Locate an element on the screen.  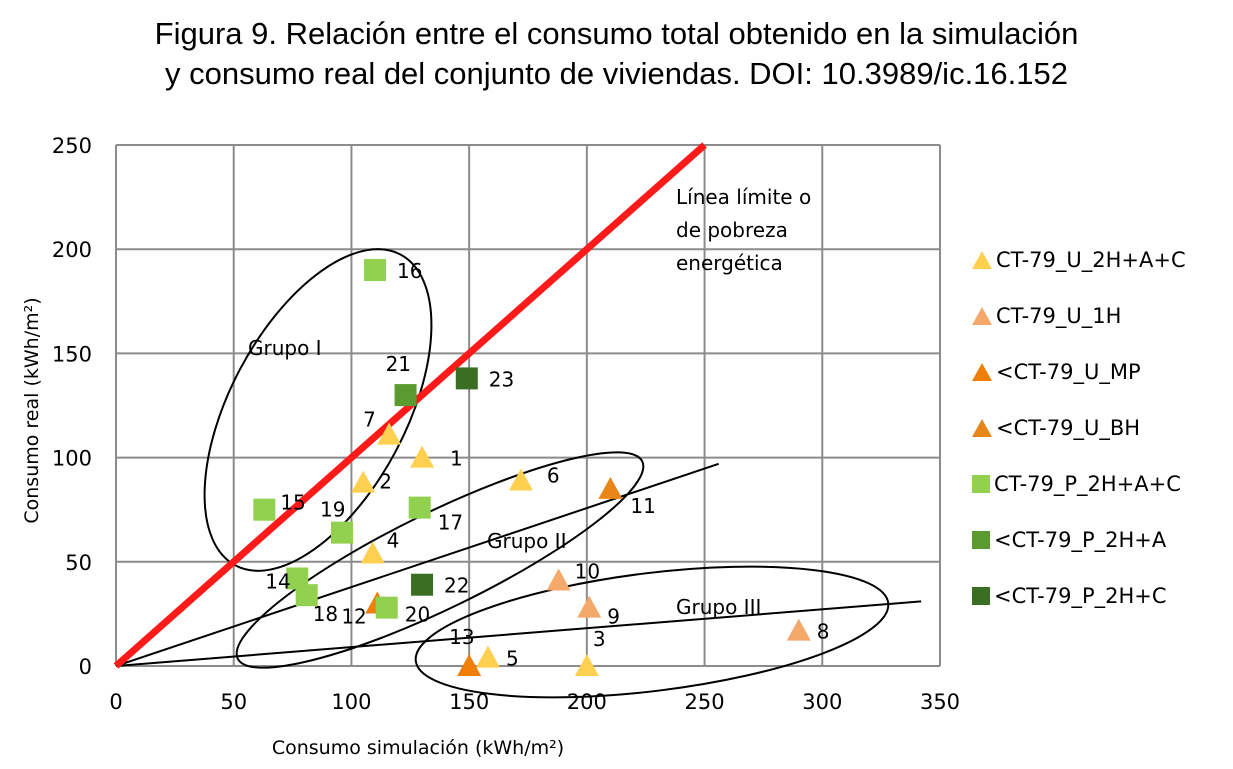
y-tick-label: 150 is located at coordinates (72, 354).